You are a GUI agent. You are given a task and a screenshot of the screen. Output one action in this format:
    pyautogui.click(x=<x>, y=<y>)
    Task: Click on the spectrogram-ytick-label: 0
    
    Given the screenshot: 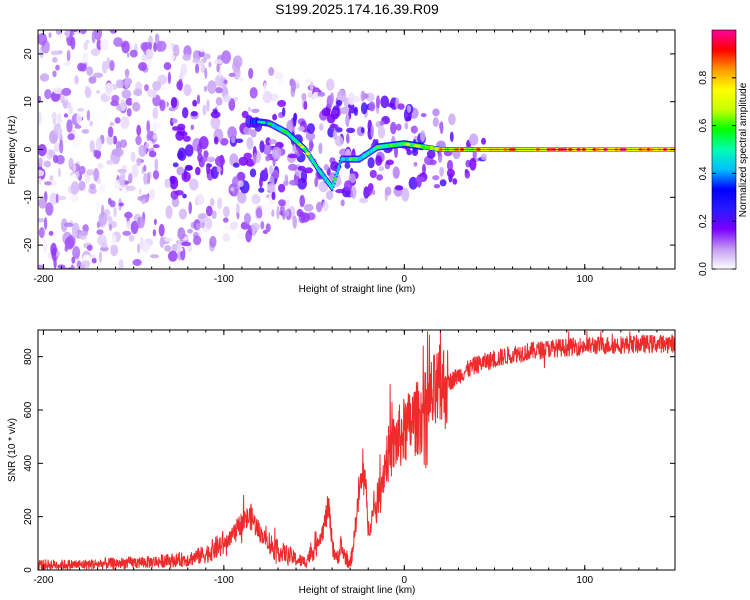 What is the action you would take?
    pyautogui.click(x=28, y=149)
    